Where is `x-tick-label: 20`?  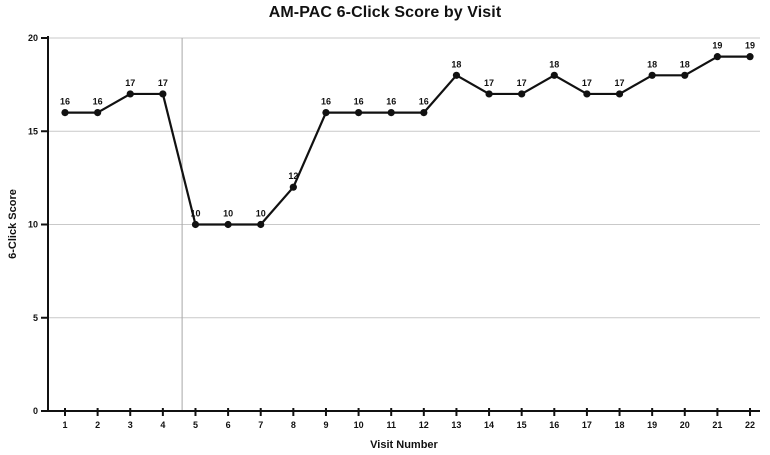
x-tick-label: 20 is located at coordinates (685, 425).